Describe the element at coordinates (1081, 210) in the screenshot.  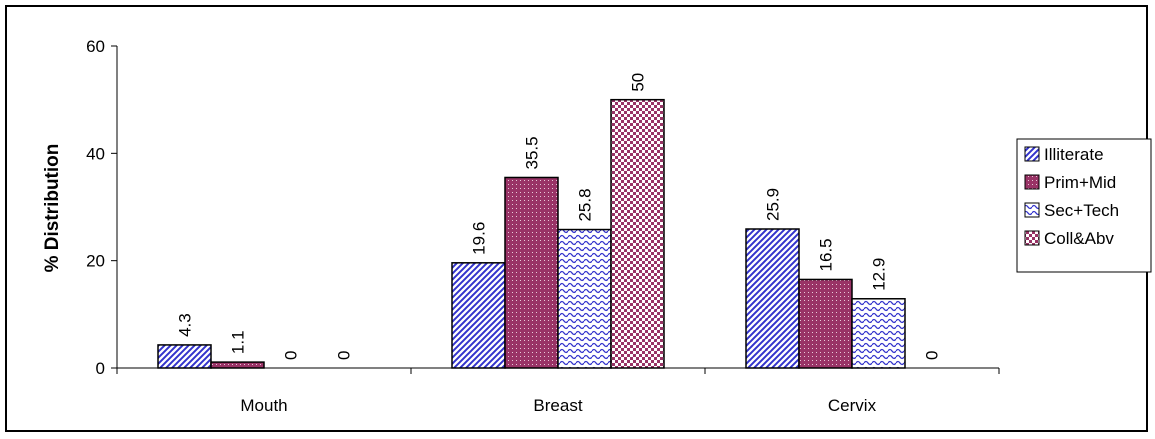
I see `legend-label: Sec+Tech` at that location.